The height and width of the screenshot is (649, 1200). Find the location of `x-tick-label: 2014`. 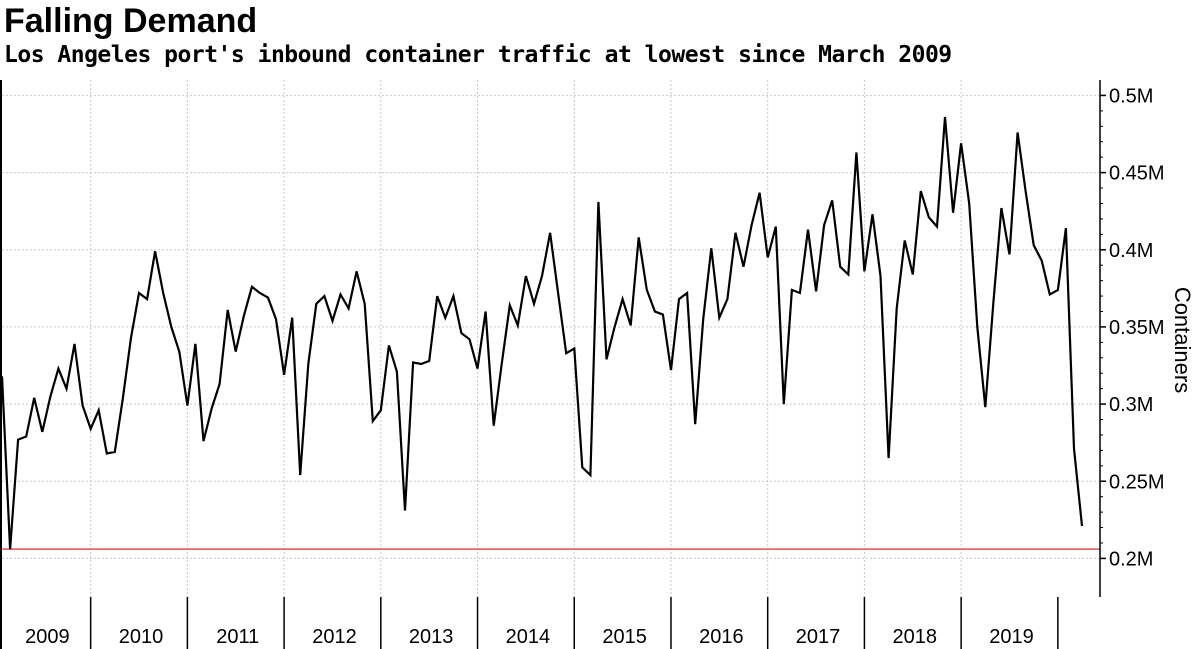

x-tick-label: 2014 is located at coordinates (528, 637).